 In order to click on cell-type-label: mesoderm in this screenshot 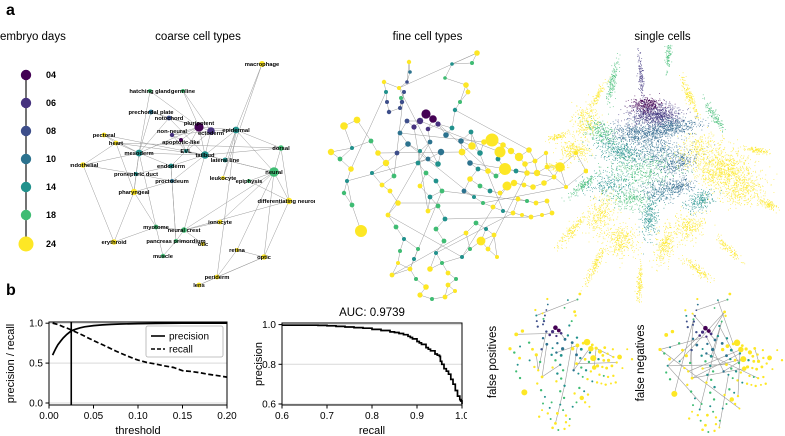, I will do `click(138, 154)`.